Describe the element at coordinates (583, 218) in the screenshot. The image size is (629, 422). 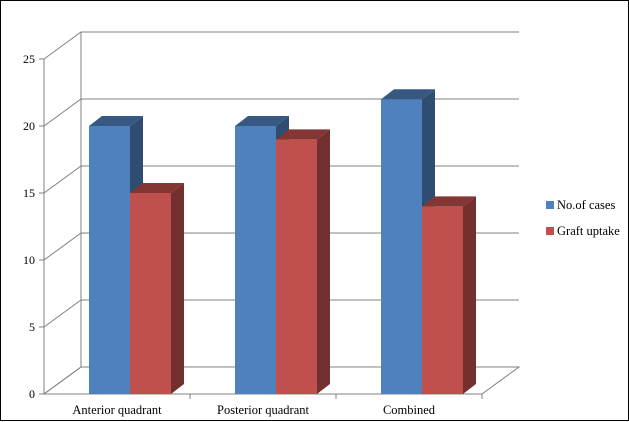
I see `legend: No.of cases Graft uptake` at that location.